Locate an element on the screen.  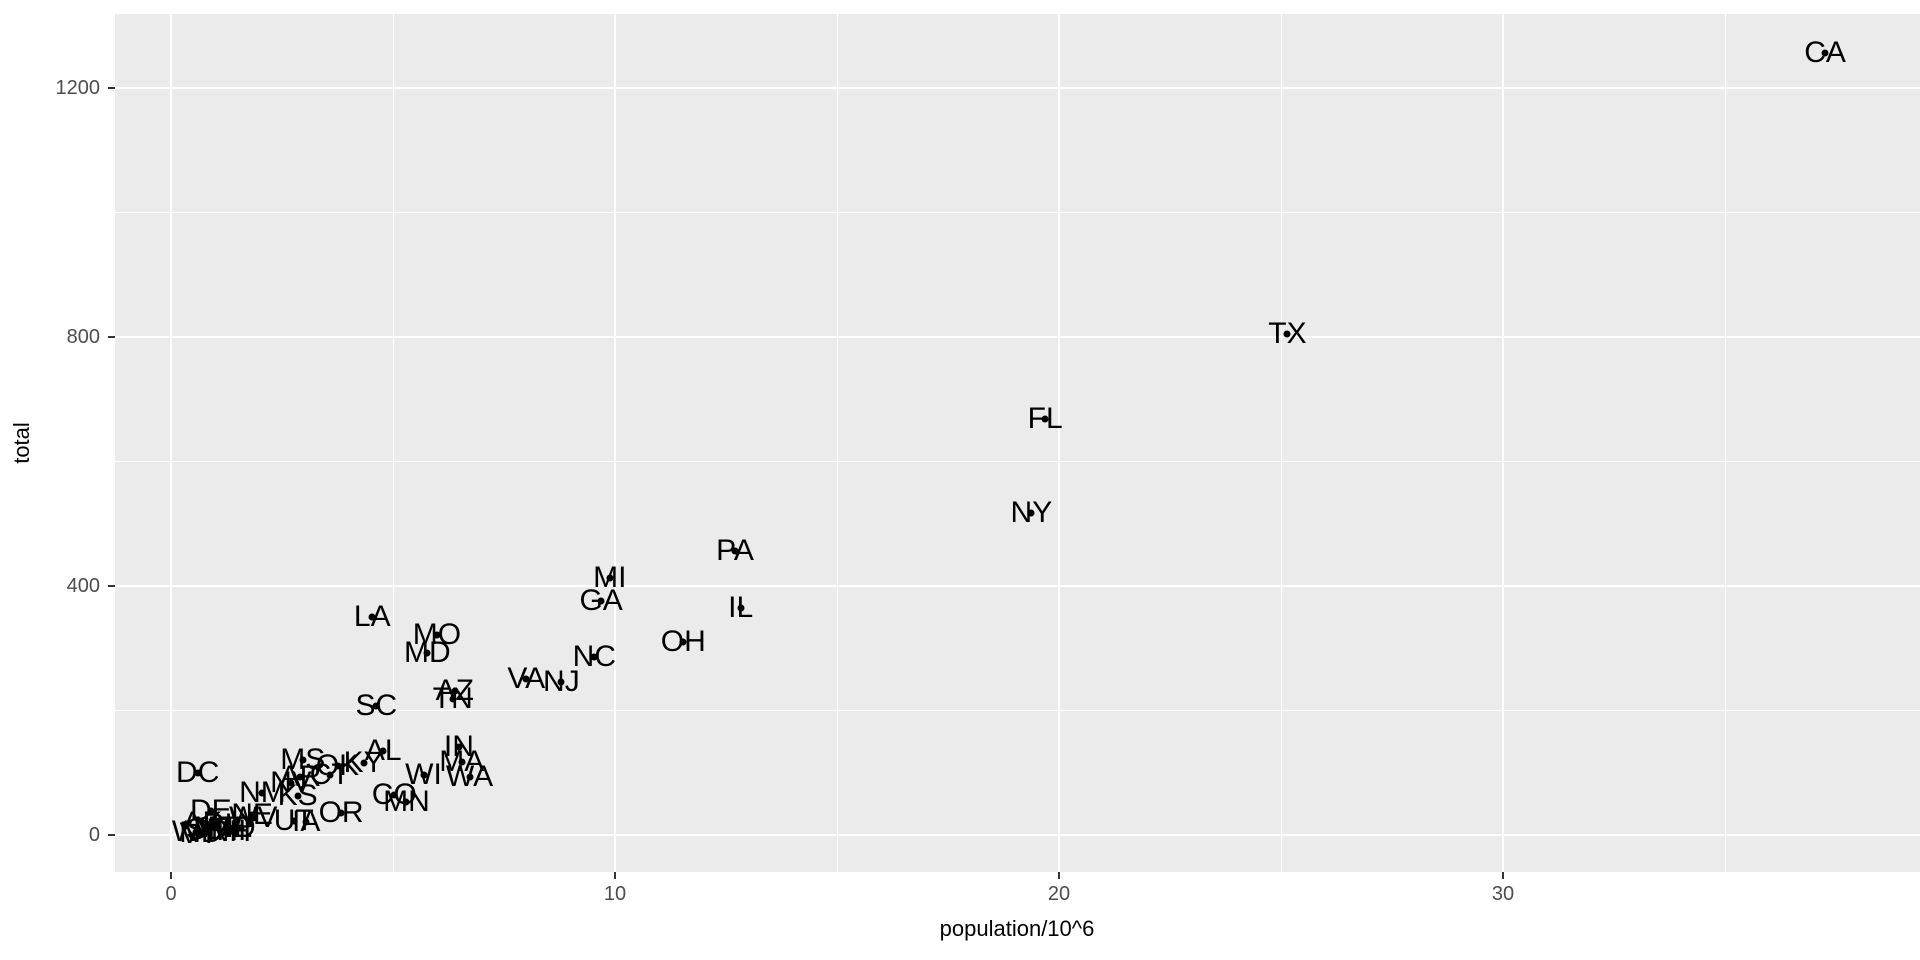
state-label-SC: SC is located at coordinates (376, 706).